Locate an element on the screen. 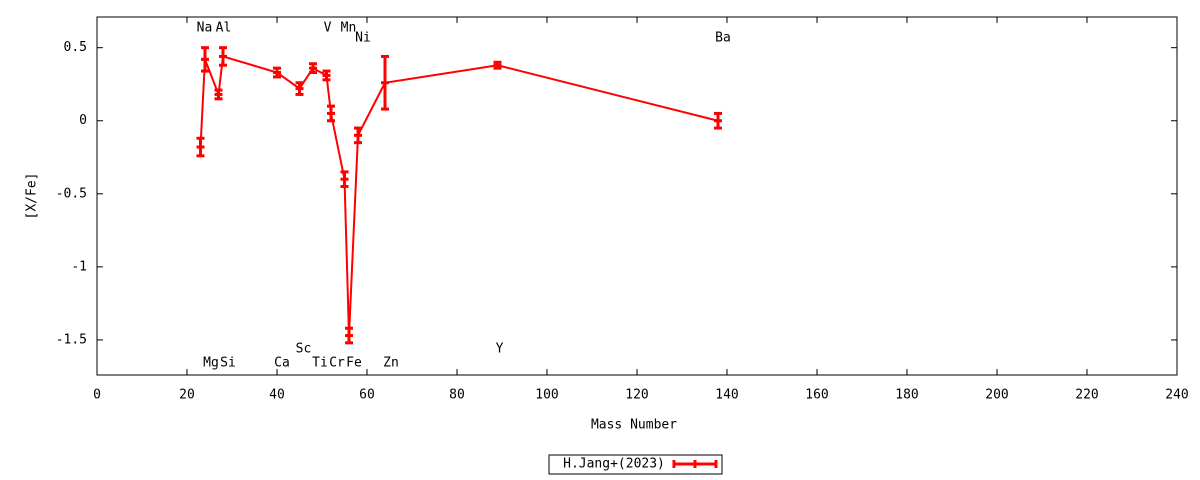 The height and width of the screenshot is (480, 1200). element-label: Mn is located at coordinates (349, 28).